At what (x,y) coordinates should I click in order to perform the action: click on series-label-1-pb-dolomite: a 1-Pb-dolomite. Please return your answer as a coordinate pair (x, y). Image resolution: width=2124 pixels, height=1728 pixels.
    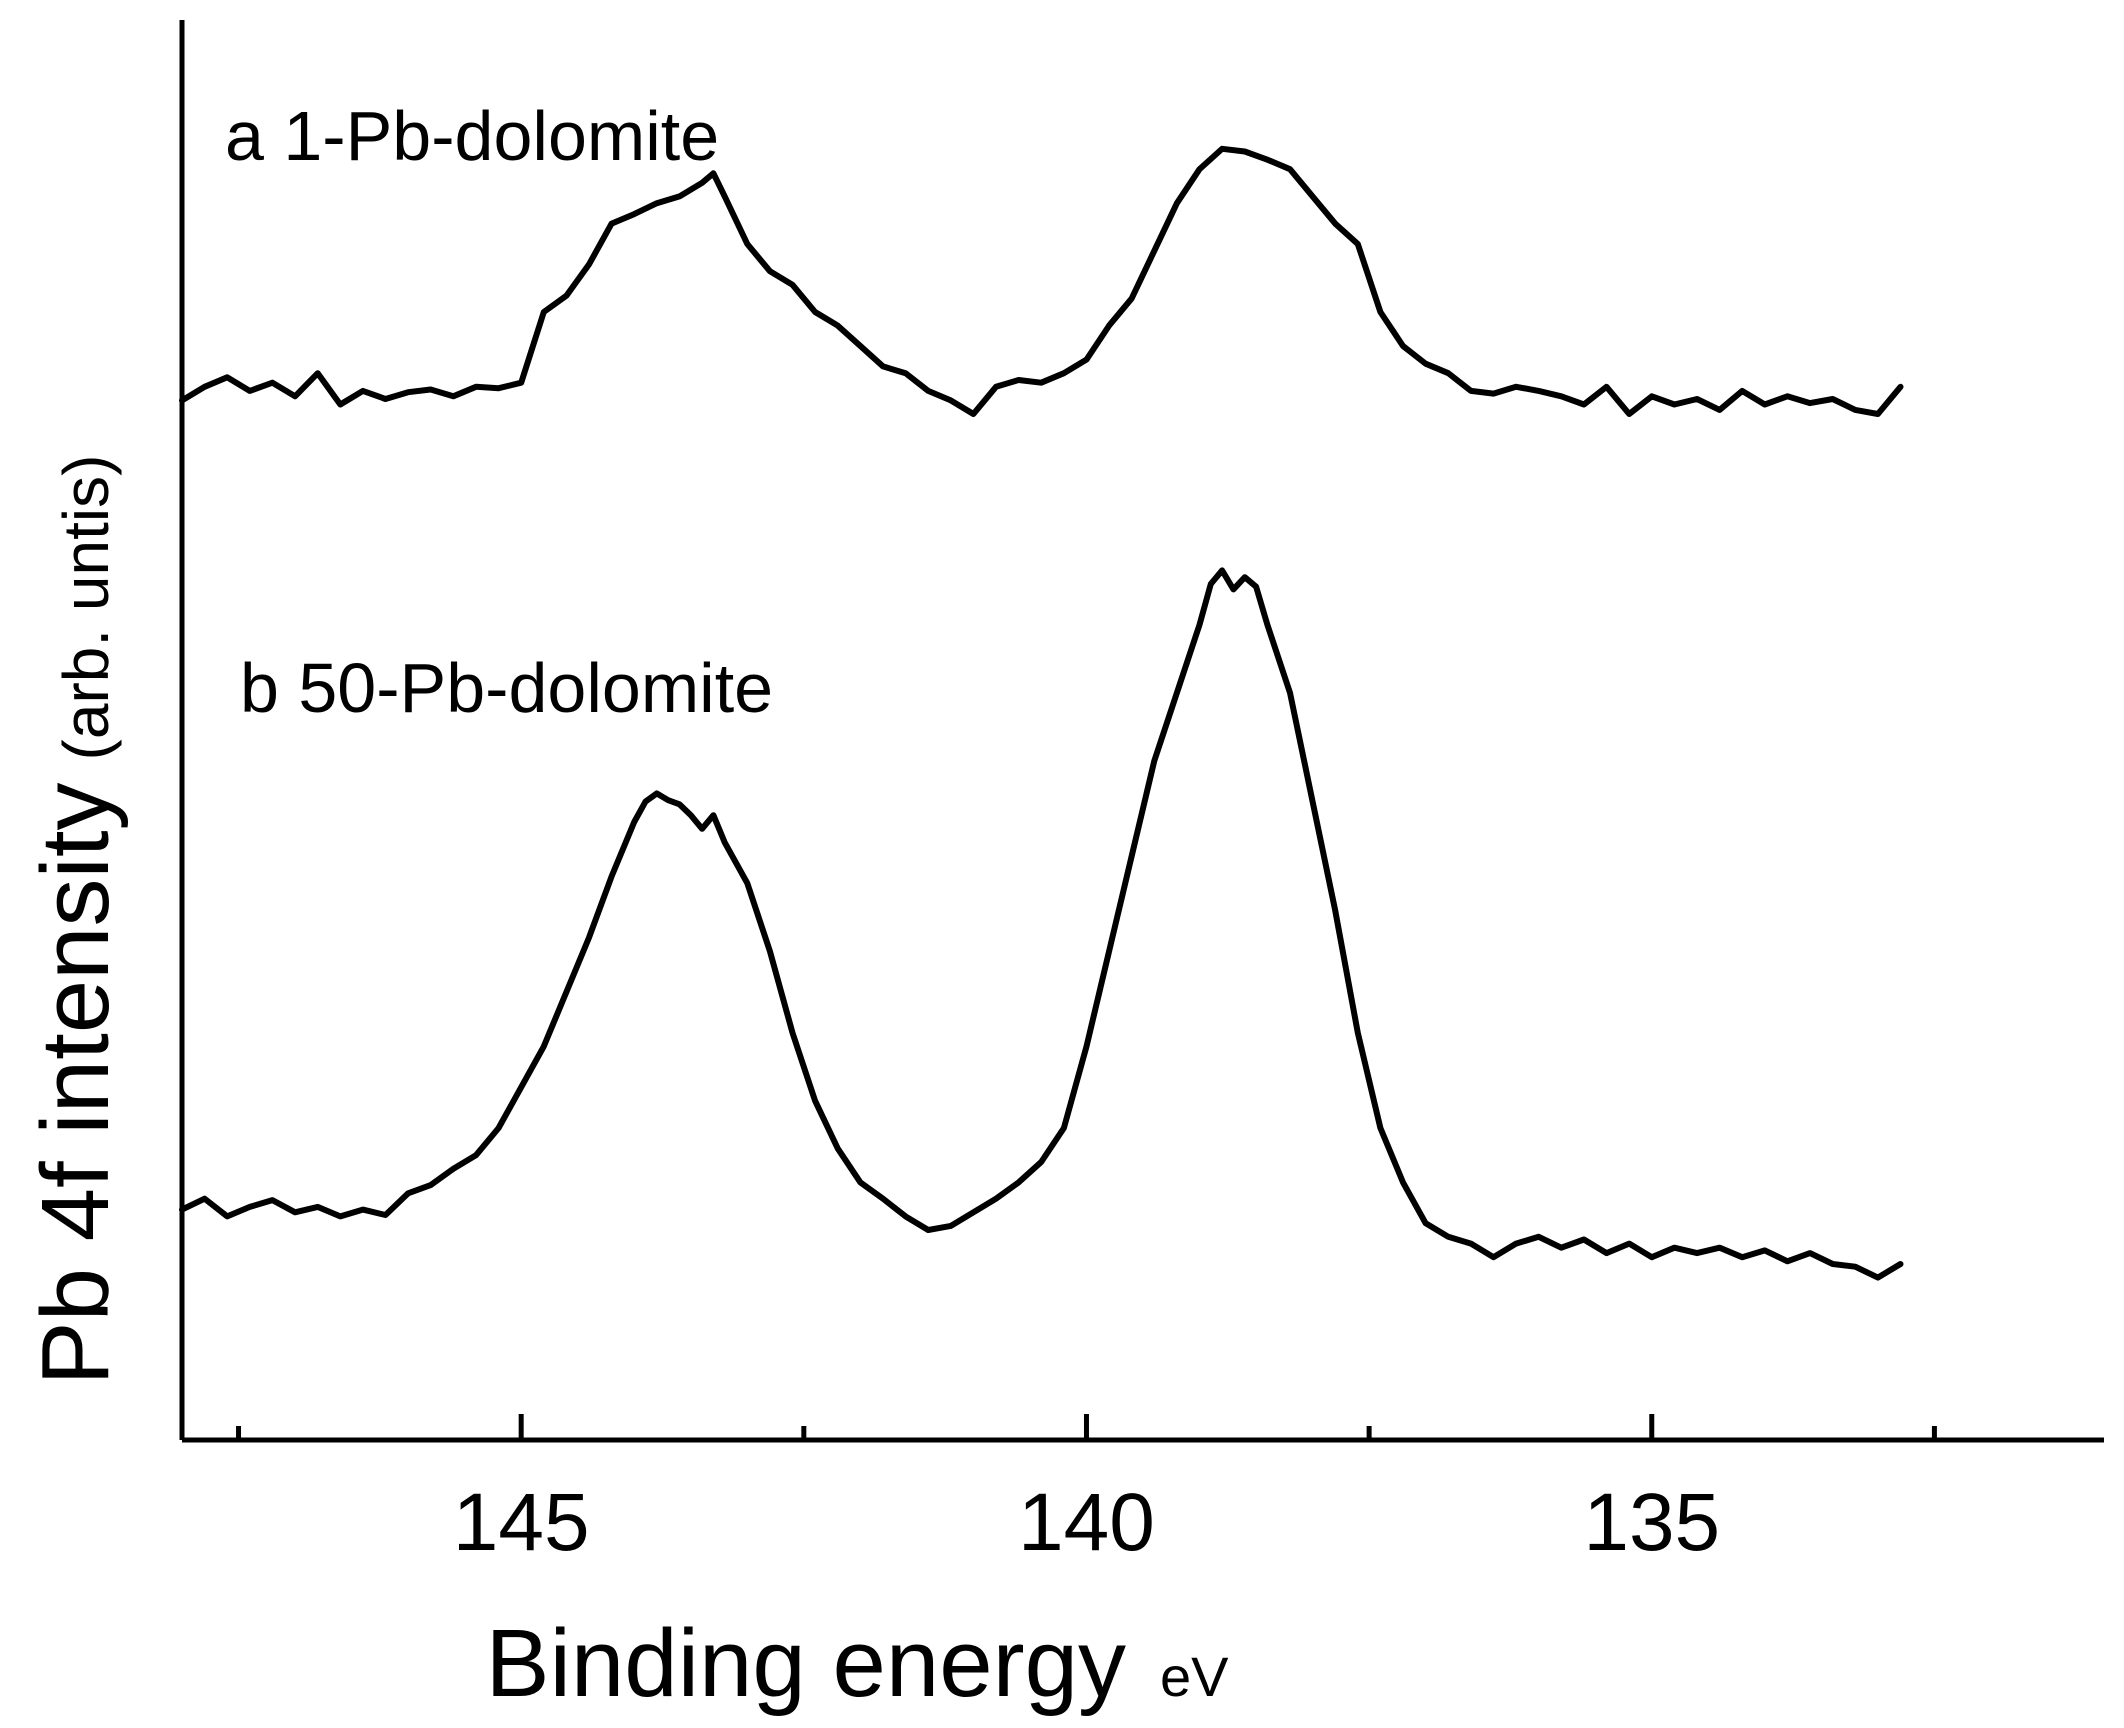
    Looking at the image, I should click on (472, 136).